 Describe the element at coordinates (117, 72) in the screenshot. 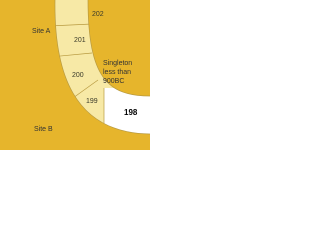

I see `note-line: less than` at that location.